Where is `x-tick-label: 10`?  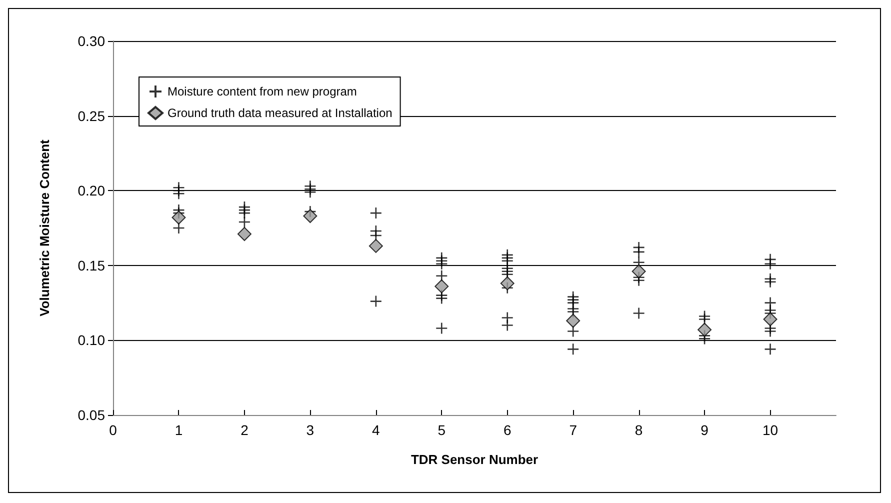
x-tick-label: 10 is located at coordinates (770, 430).